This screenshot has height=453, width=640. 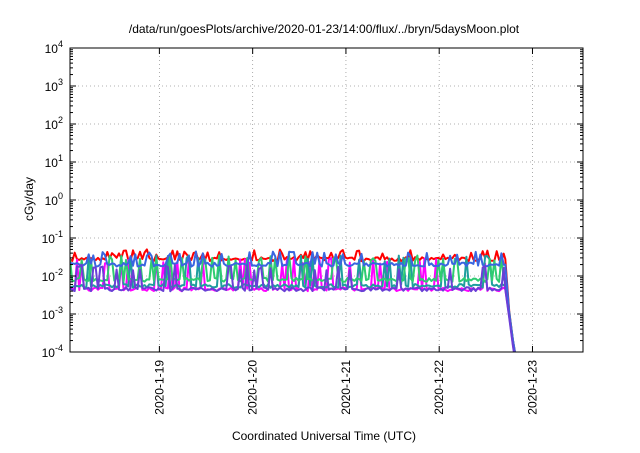 I want to click on y-tick-label-exponent: 4, so click(x=60, y=44).